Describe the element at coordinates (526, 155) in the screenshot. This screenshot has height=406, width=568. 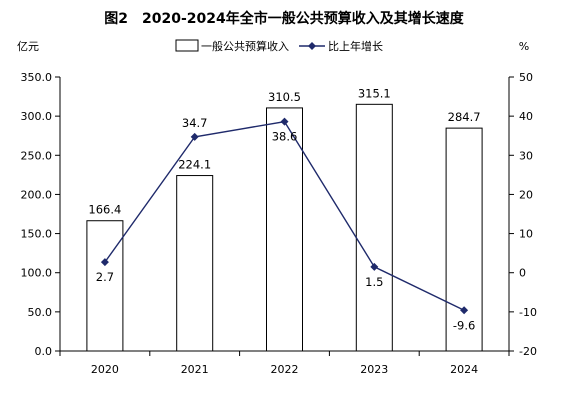
I see `right-tick-label: 30` at that location.